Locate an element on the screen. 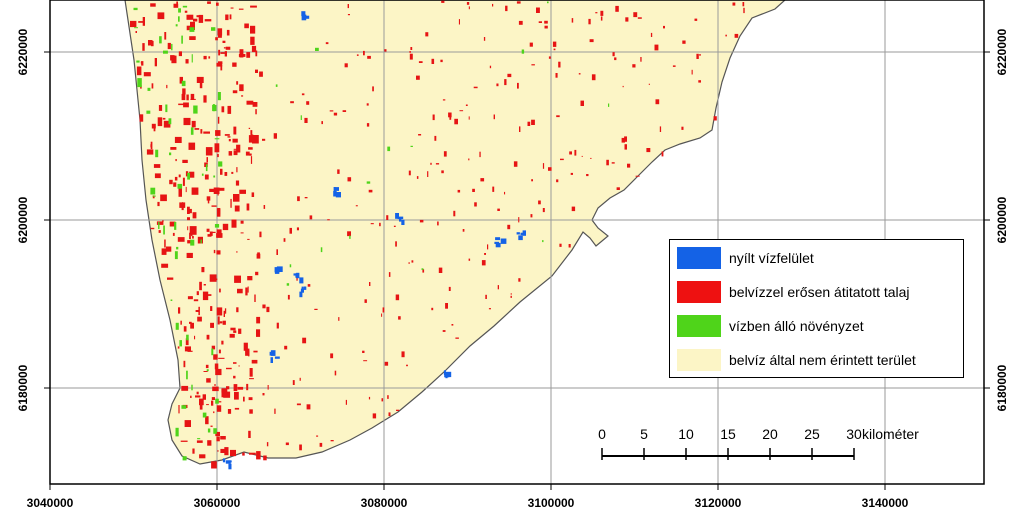  scale-bar-line is located at coordinates (728, 454).